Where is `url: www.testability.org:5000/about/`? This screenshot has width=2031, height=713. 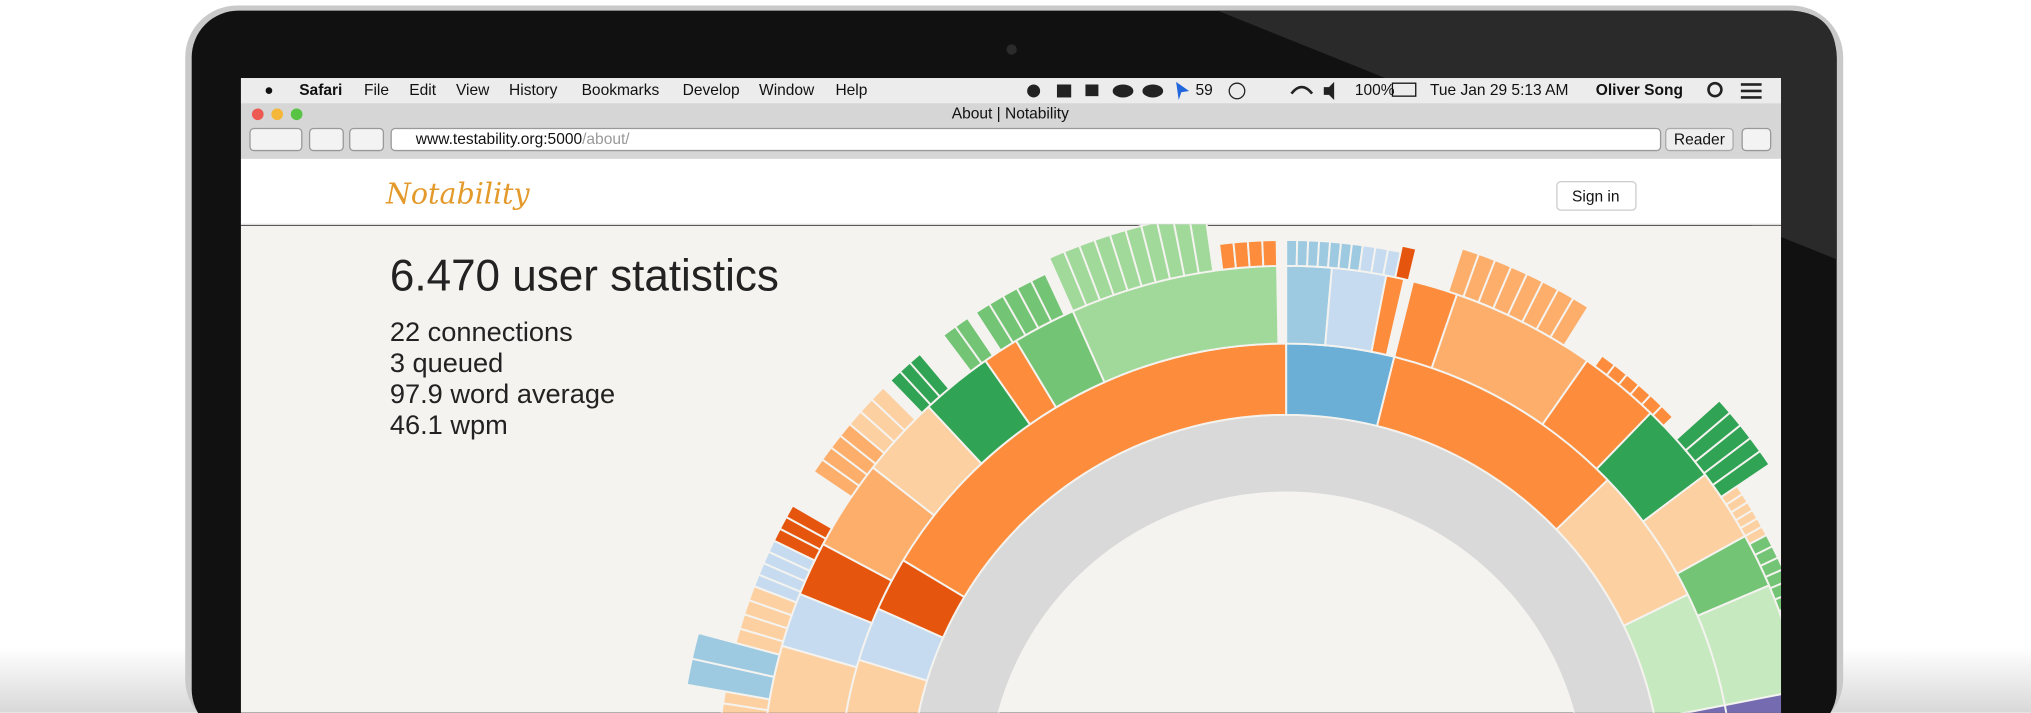
url: www.testability.org:5000/about/ is located at coordinates (523, 139).